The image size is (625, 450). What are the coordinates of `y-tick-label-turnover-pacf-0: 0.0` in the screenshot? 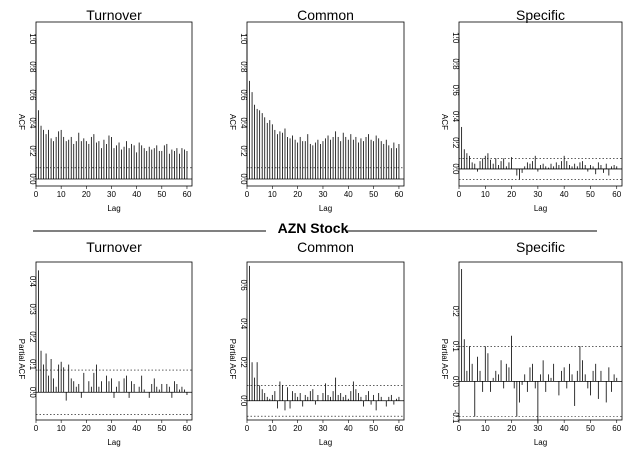 It's located at (32, 393).